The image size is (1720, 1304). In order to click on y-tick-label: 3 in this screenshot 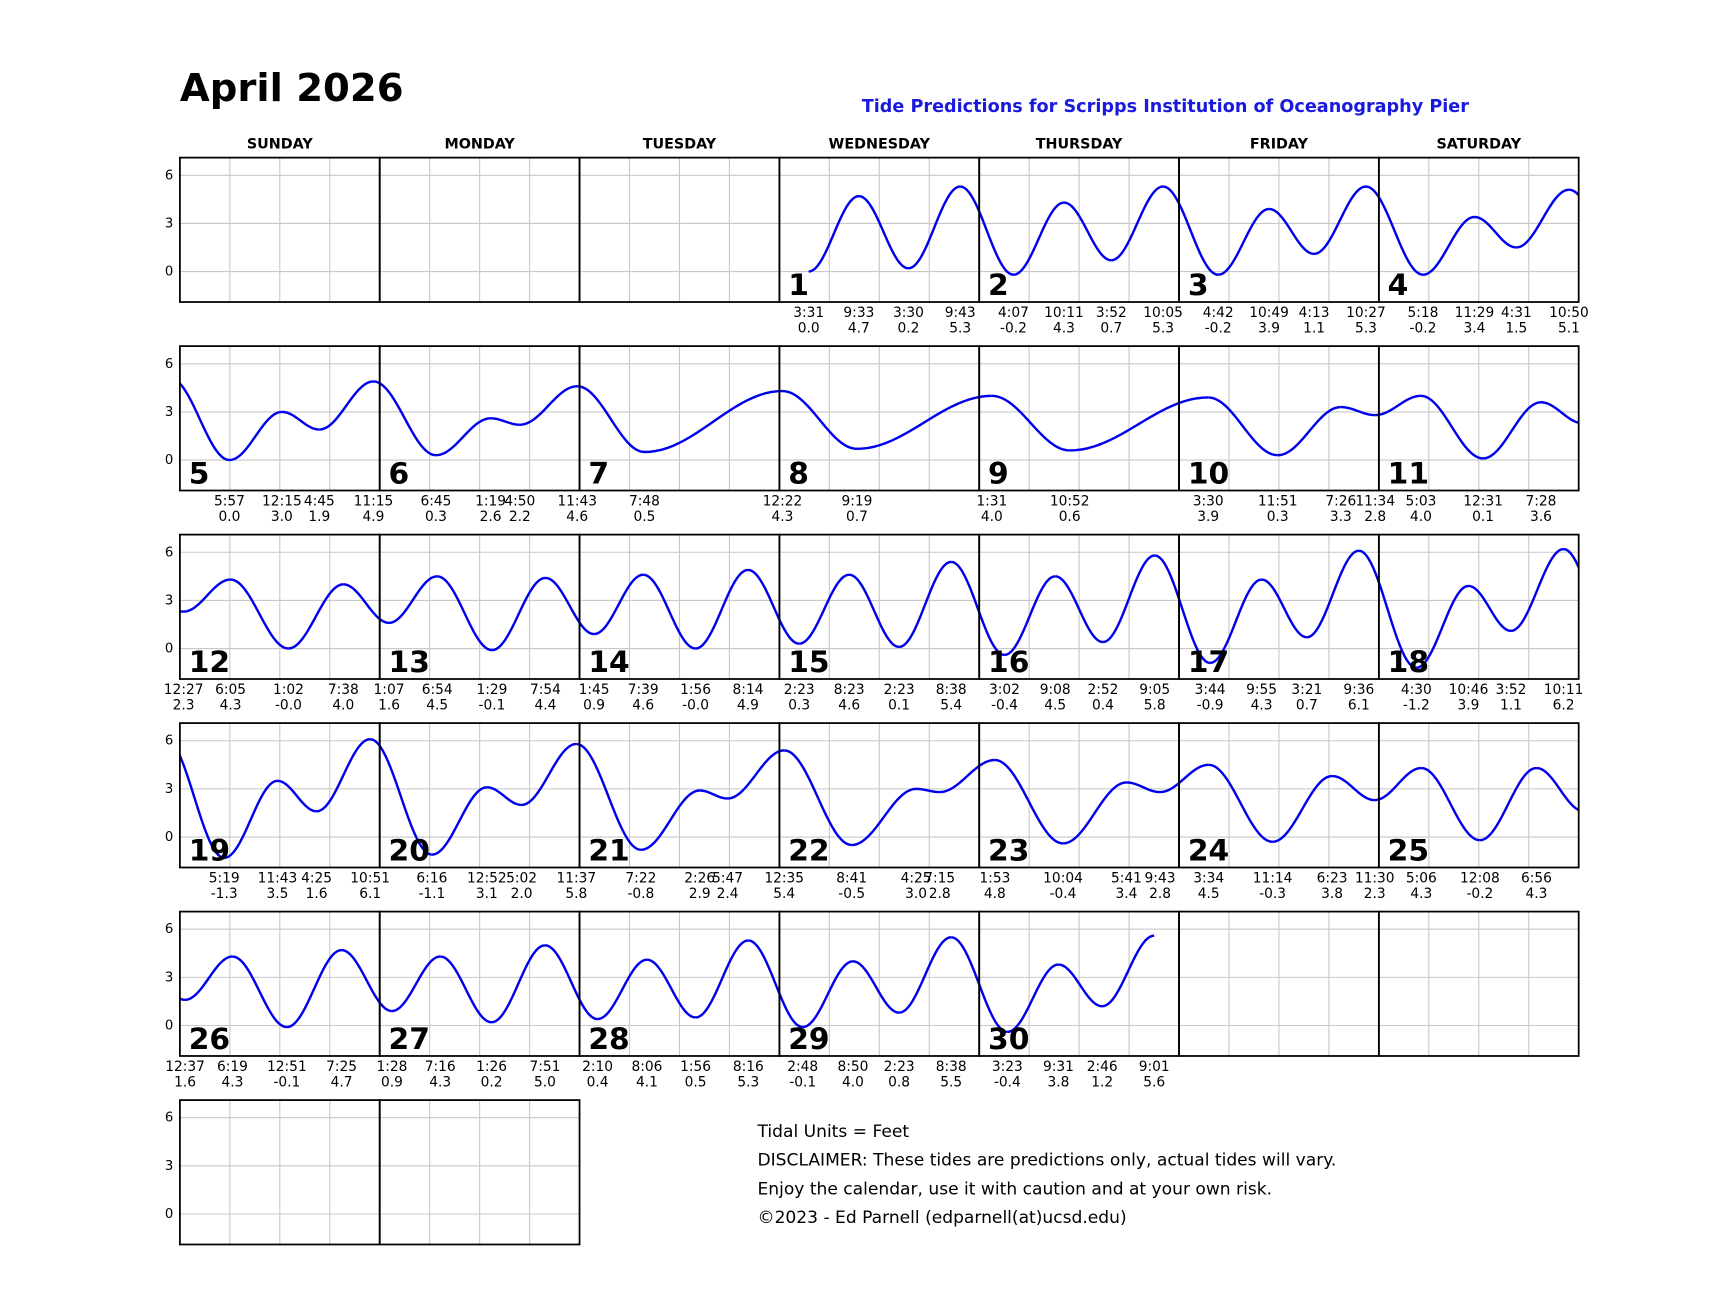, I will do `click(169, 412)`.